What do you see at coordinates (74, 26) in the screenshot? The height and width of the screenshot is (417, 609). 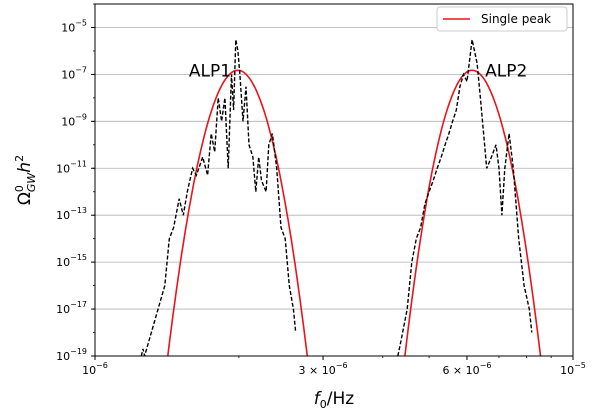 I see `y-tick-label-7: 10⁻⁵` at bounding box center [74, 26].